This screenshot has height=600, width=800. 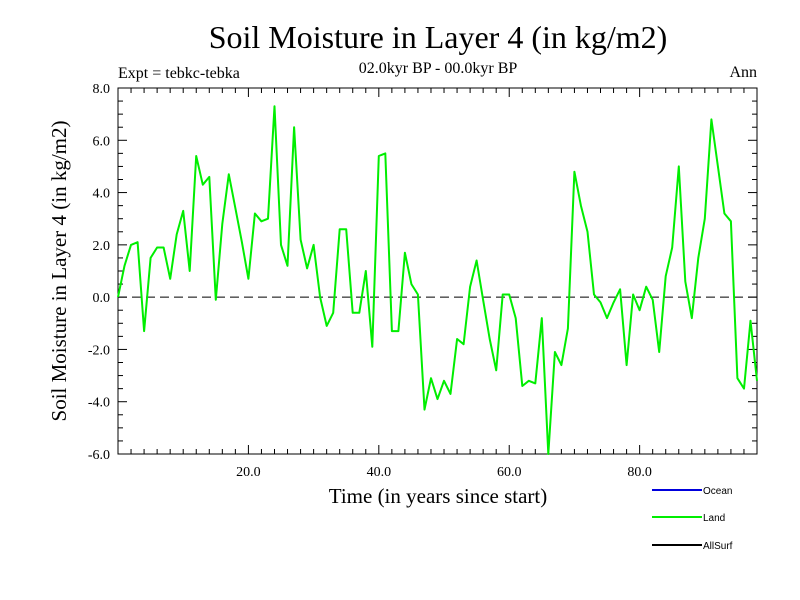 I want to click on y-tick-label: 8.0, so click(x=102, y=89).